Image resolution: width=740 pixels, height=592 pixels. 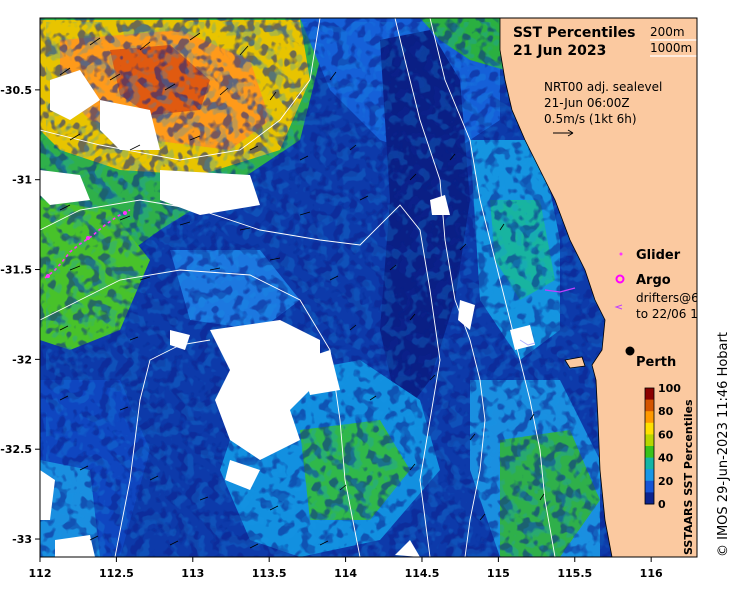 What do you see at coordinates (498, 573) in the screenshot?
I see `x-tick-label: 115` at bounding box center [498, 573].